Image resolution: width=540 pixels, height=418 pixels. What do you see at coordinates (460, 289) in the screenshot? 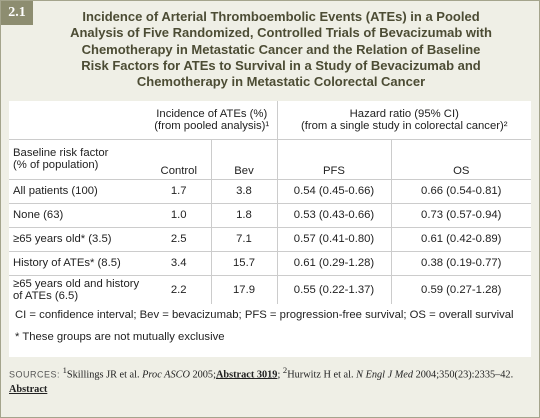
I see `table-cell: 0.59 (0.27-1.28)` at bounding box center [460, 289].